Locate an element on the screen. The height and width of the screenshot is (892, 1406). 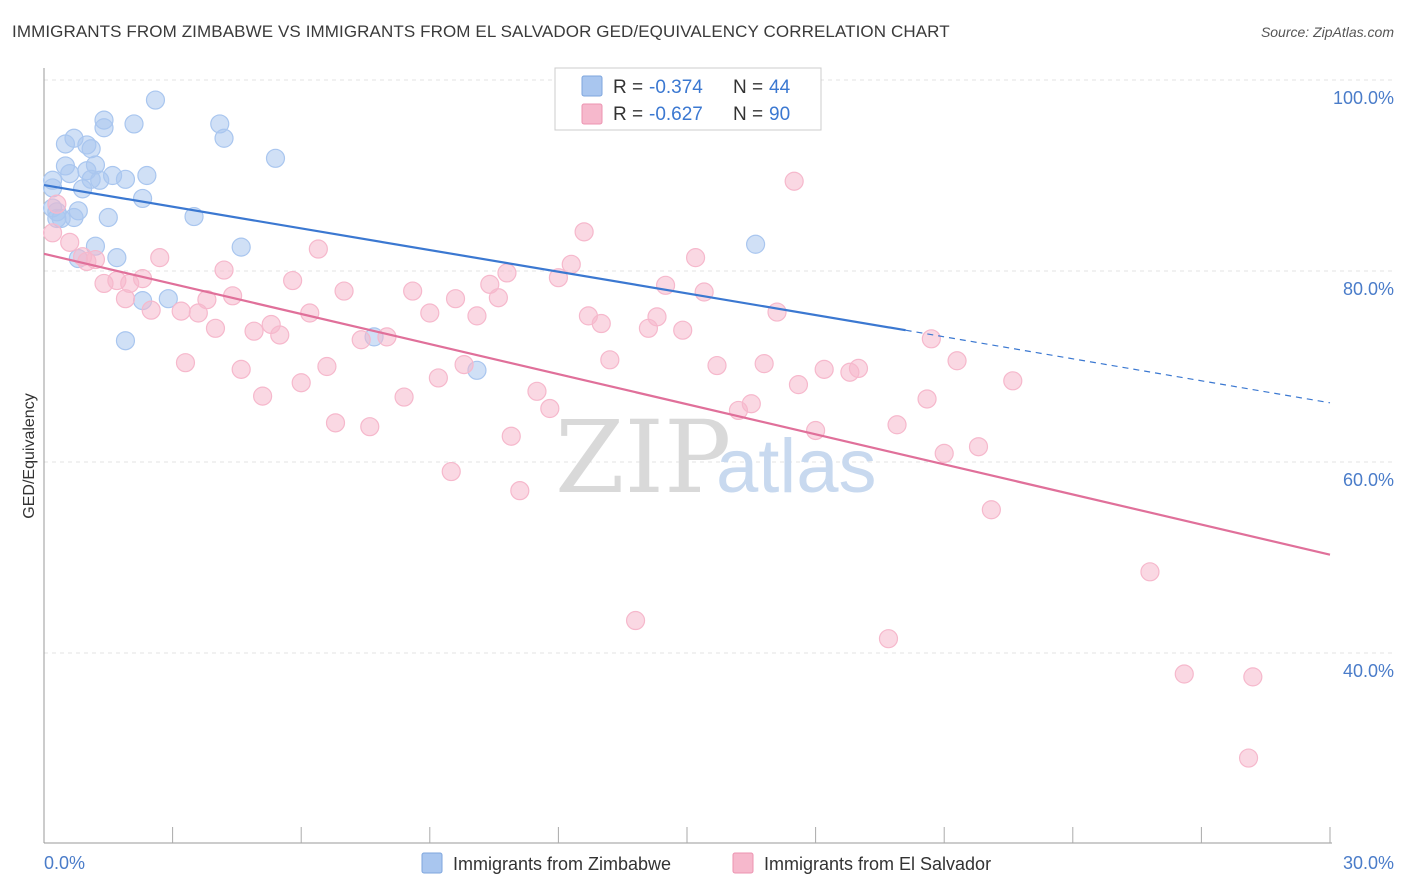
x-tick-label-min: 0.0% is located at coordinates (64, 863).